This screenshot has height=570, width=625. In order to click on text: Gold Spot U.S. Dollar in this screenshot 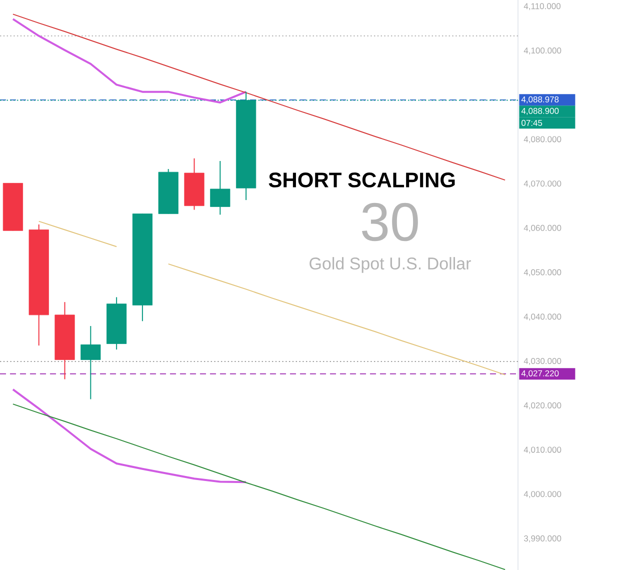, I will do `click(390, 265)`.